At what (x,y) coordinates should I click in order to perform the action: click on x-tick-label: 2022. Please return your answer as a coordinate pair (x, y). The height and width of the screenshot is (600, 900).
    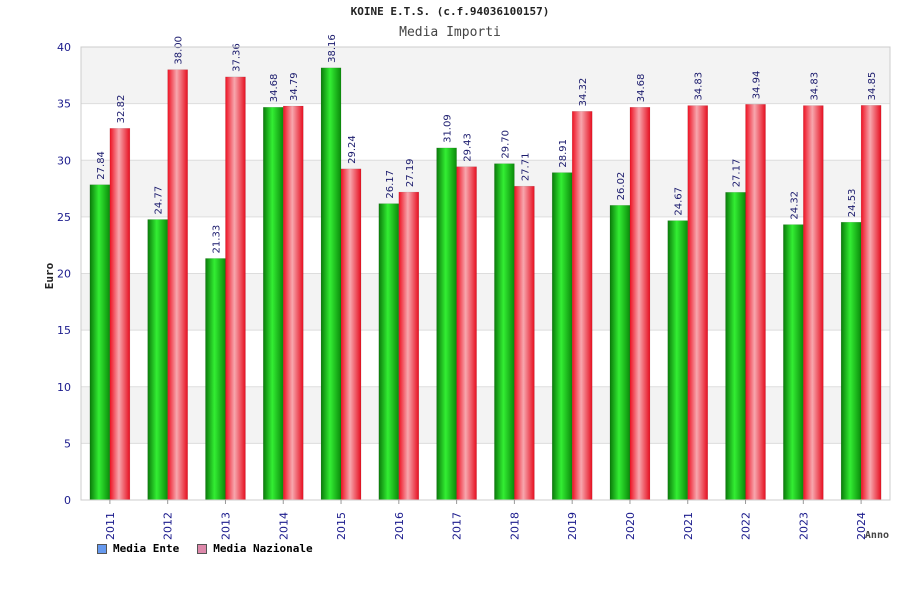
    Looking at the image, I should click on (746, 526).